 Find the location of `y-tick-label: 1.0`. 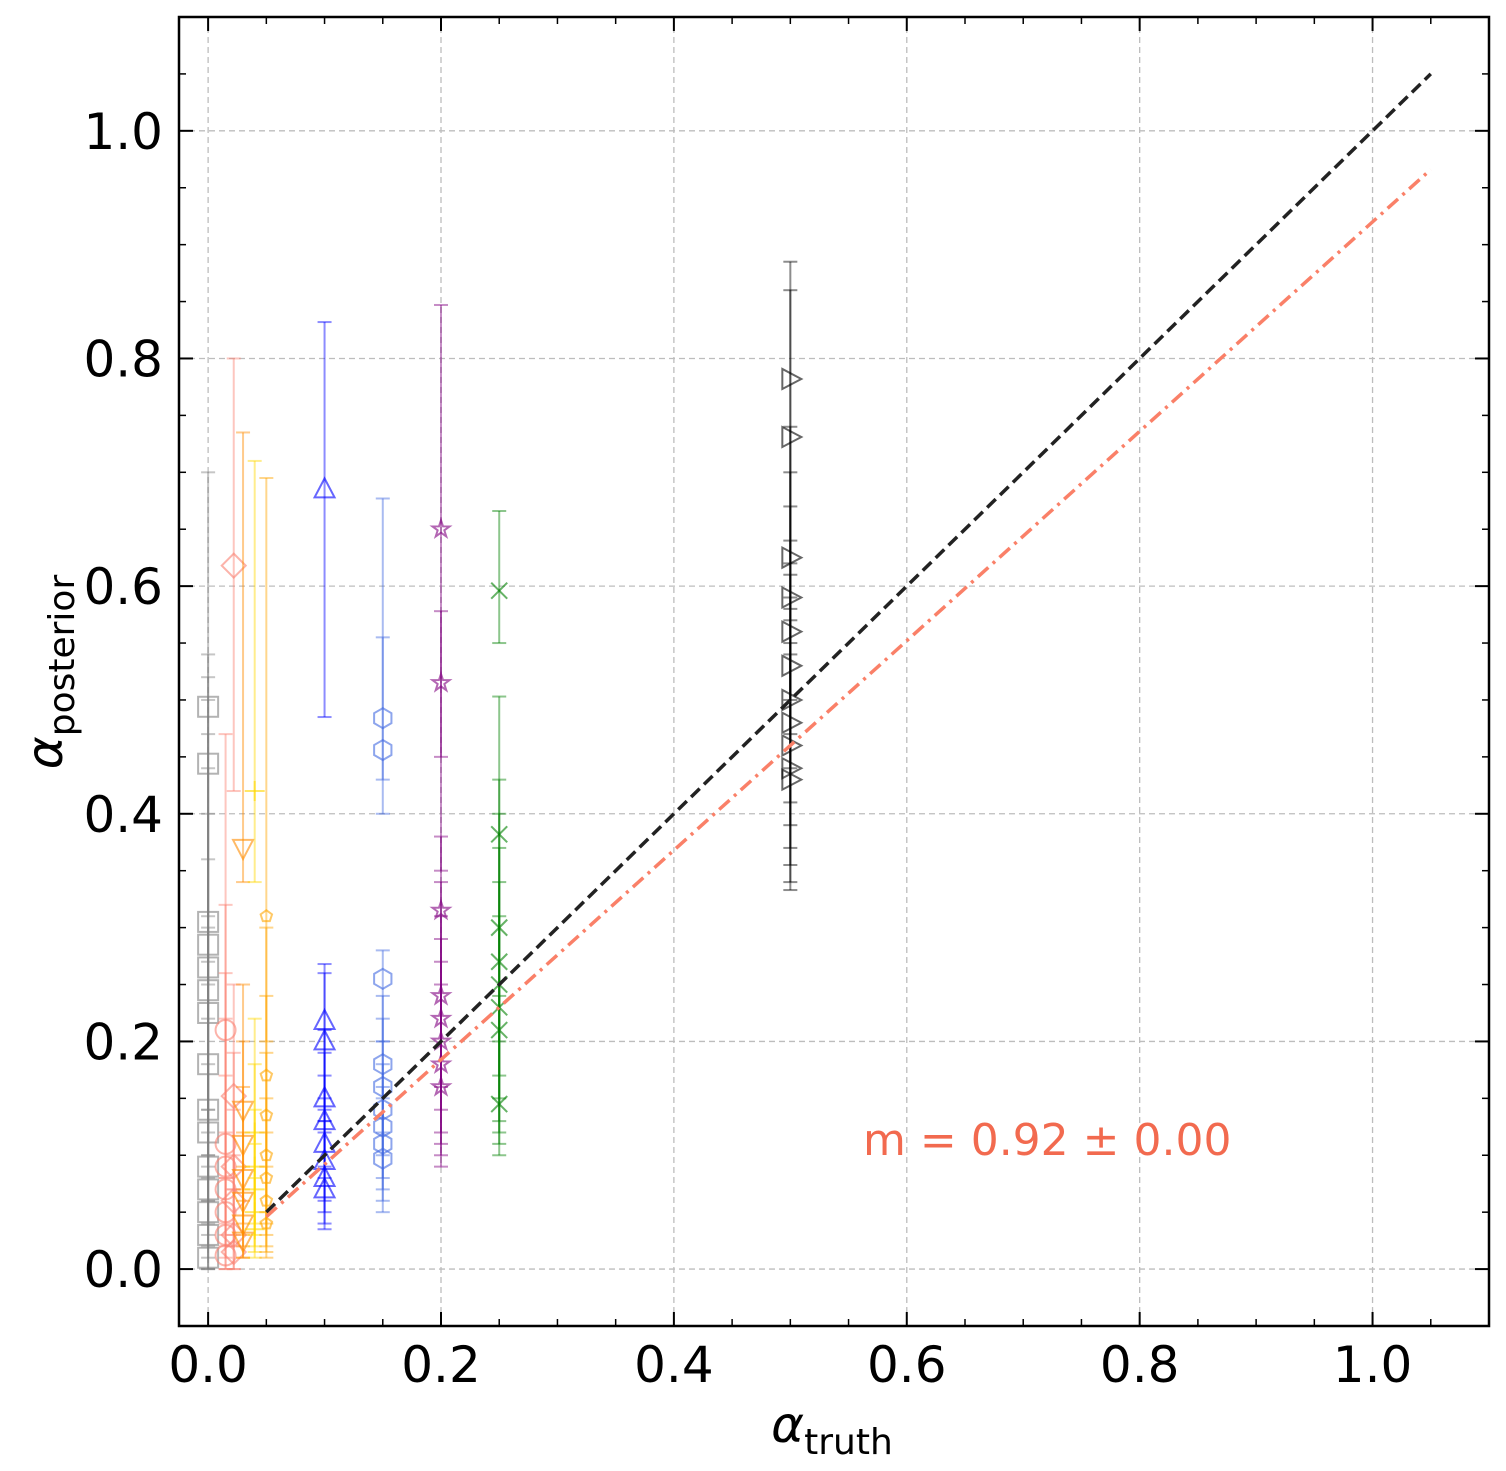

y-tick-label: 1.0 is located at coordinates (123, 132).